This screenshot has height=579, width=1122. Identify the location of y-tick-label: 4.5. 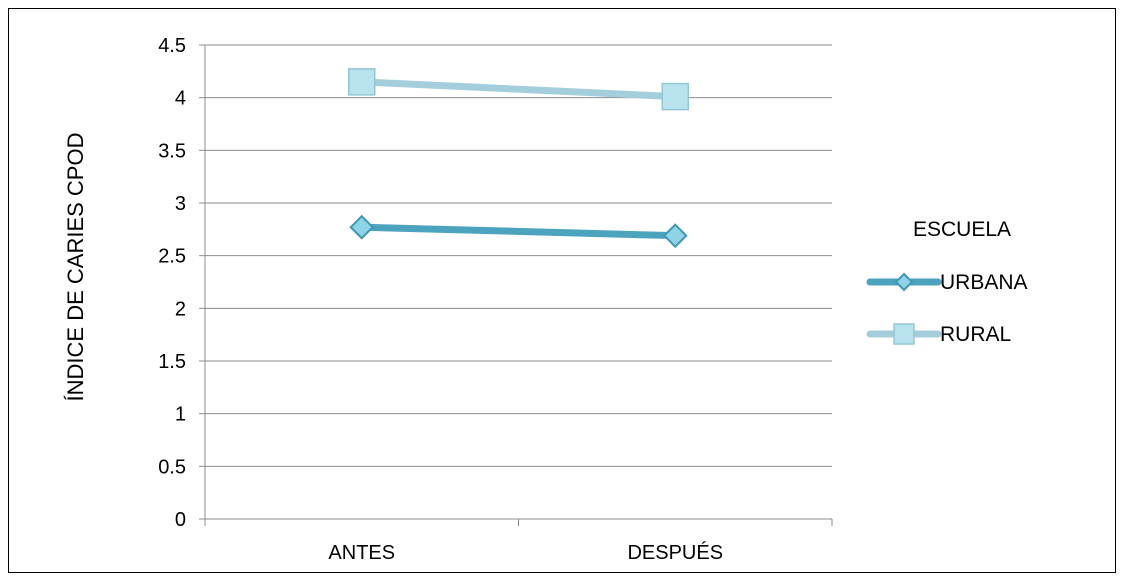
(172, 46).